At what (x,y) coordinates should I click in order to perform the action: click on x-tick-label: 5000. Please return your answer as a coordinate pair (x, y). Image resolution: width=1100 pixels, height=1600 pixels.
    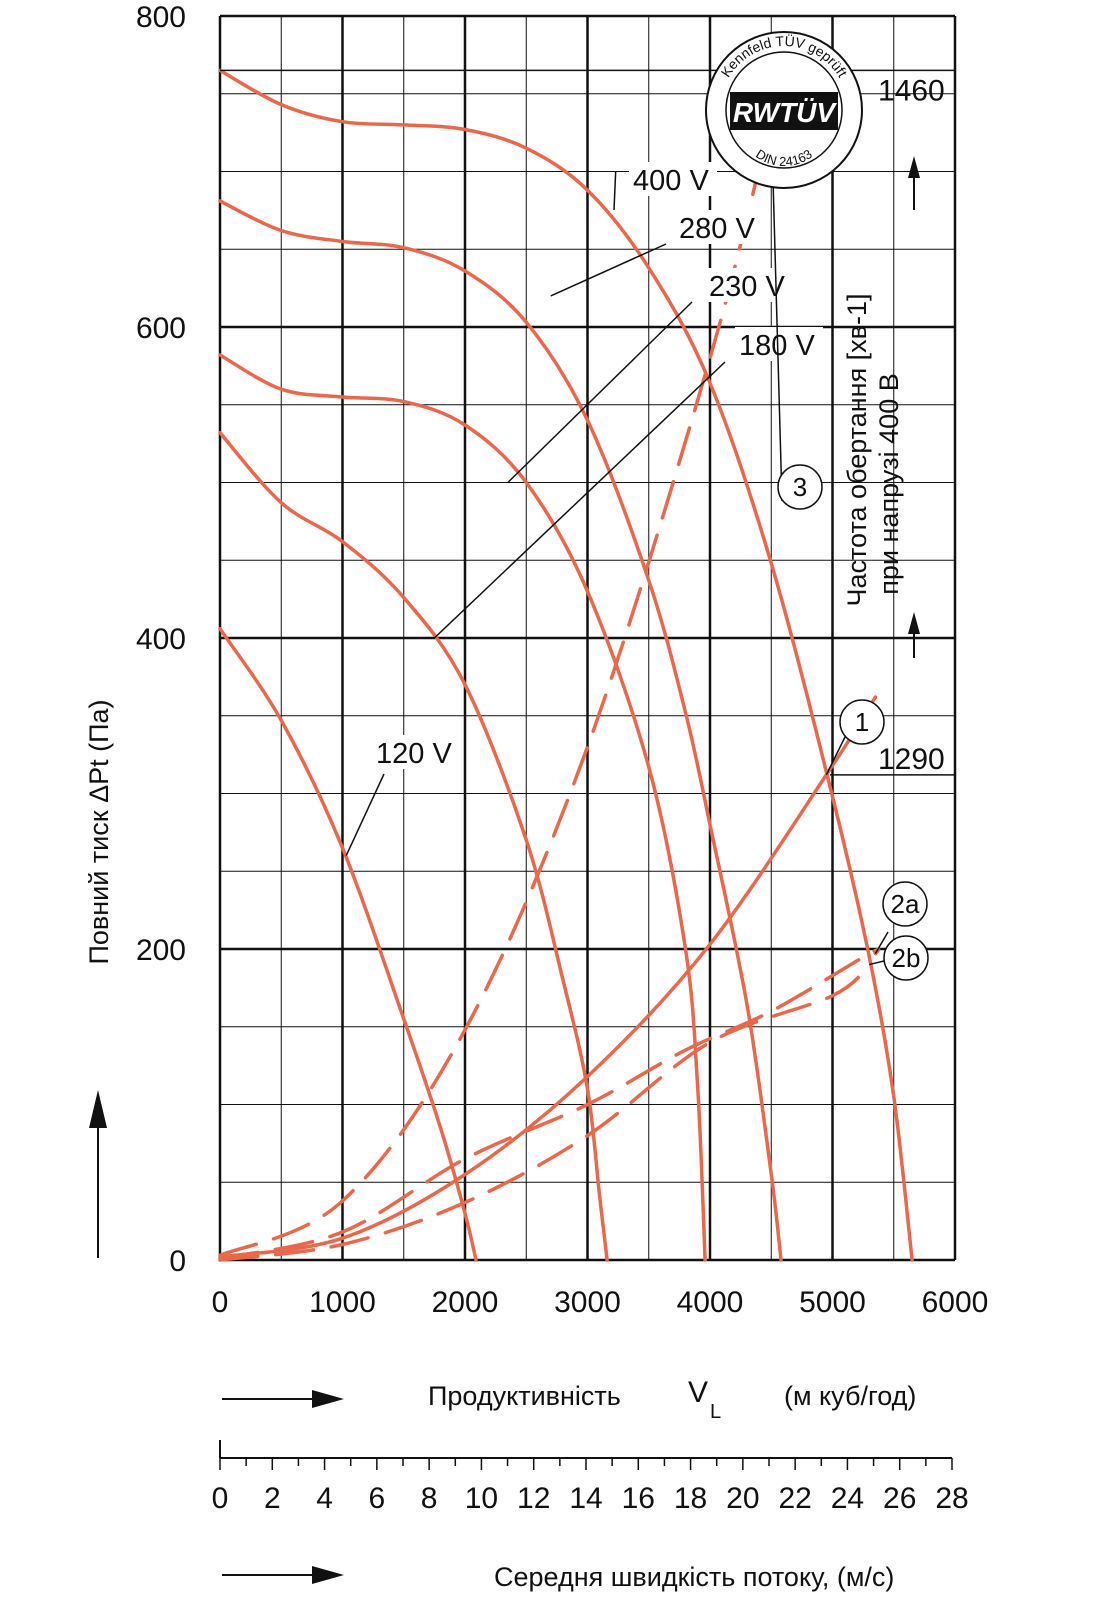
    Looking at the image, I should click on (832, 1302).